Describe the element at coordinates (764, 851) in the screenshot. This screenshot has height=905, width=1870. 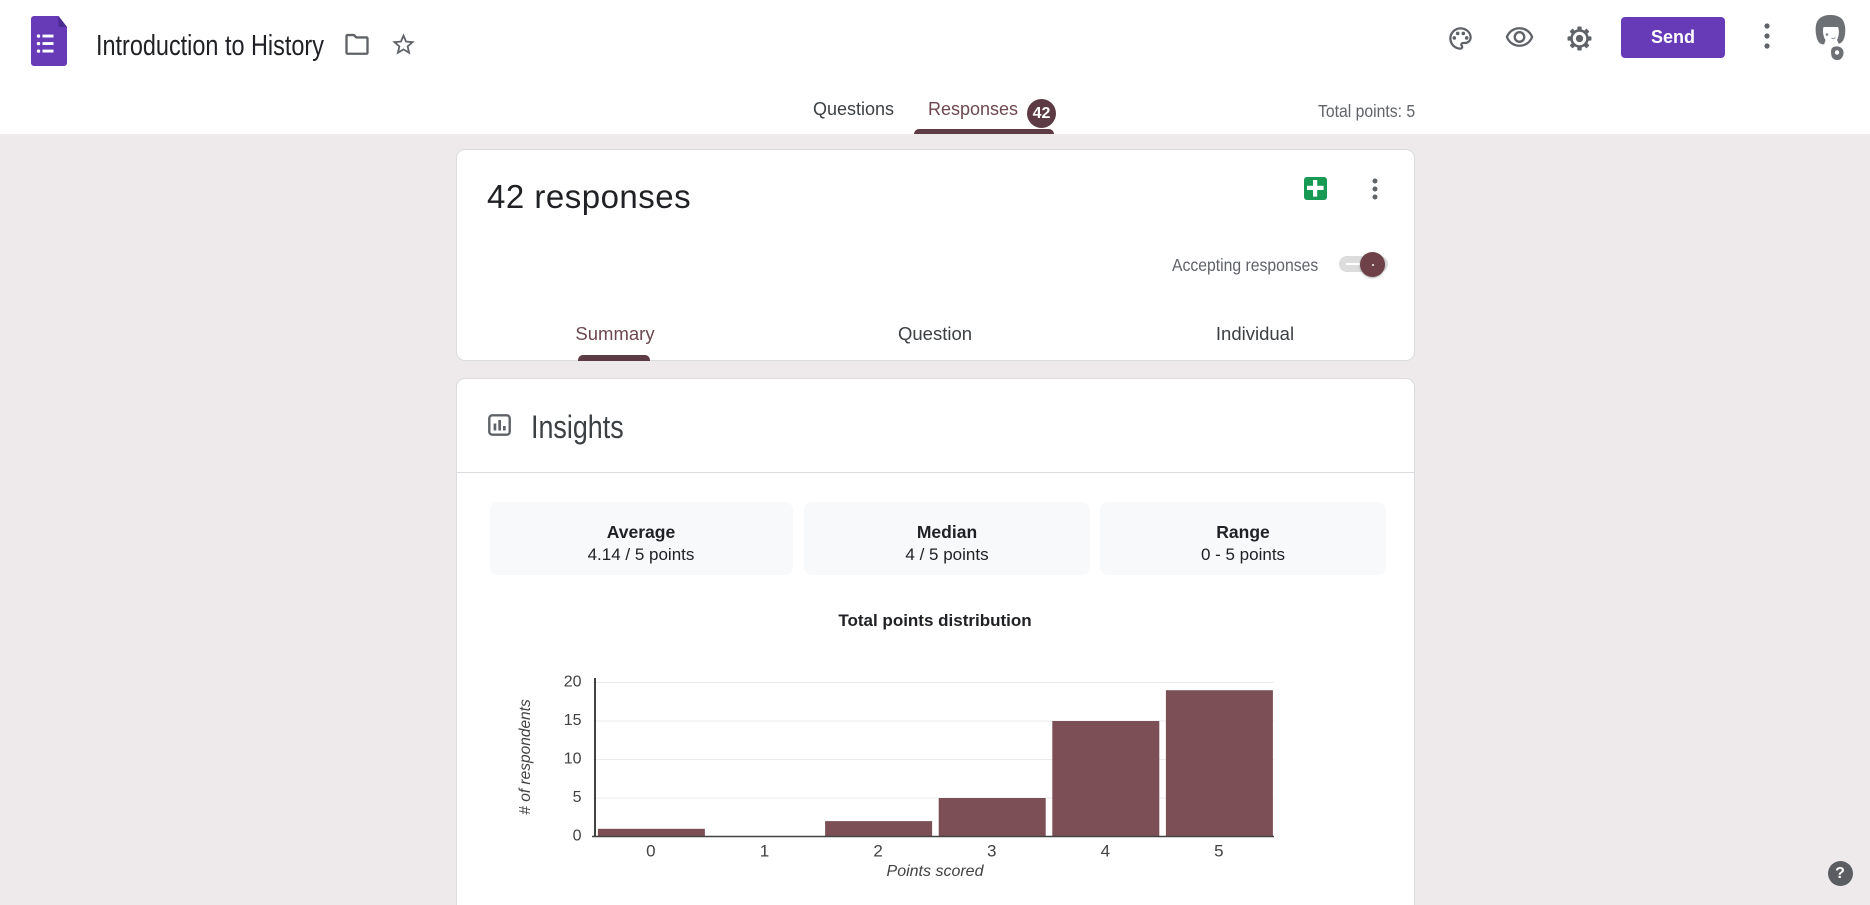
I see `svg-text: 1` at that location.